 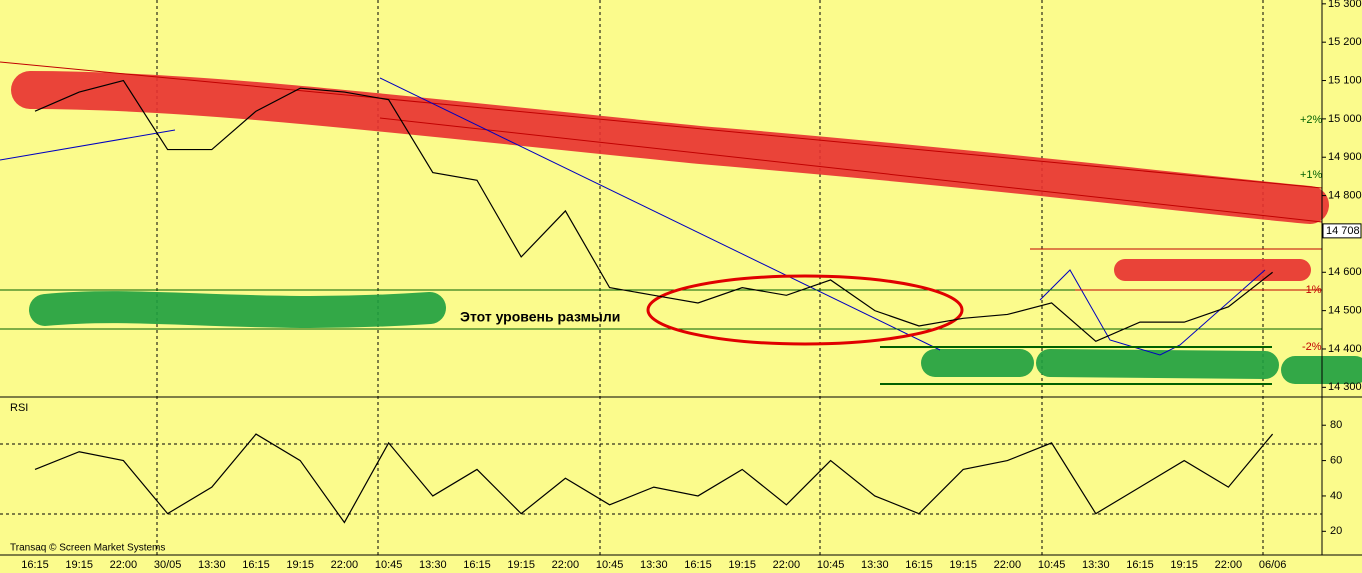 I want to click on rsi-title: RSI, so click(x=19, y=408).